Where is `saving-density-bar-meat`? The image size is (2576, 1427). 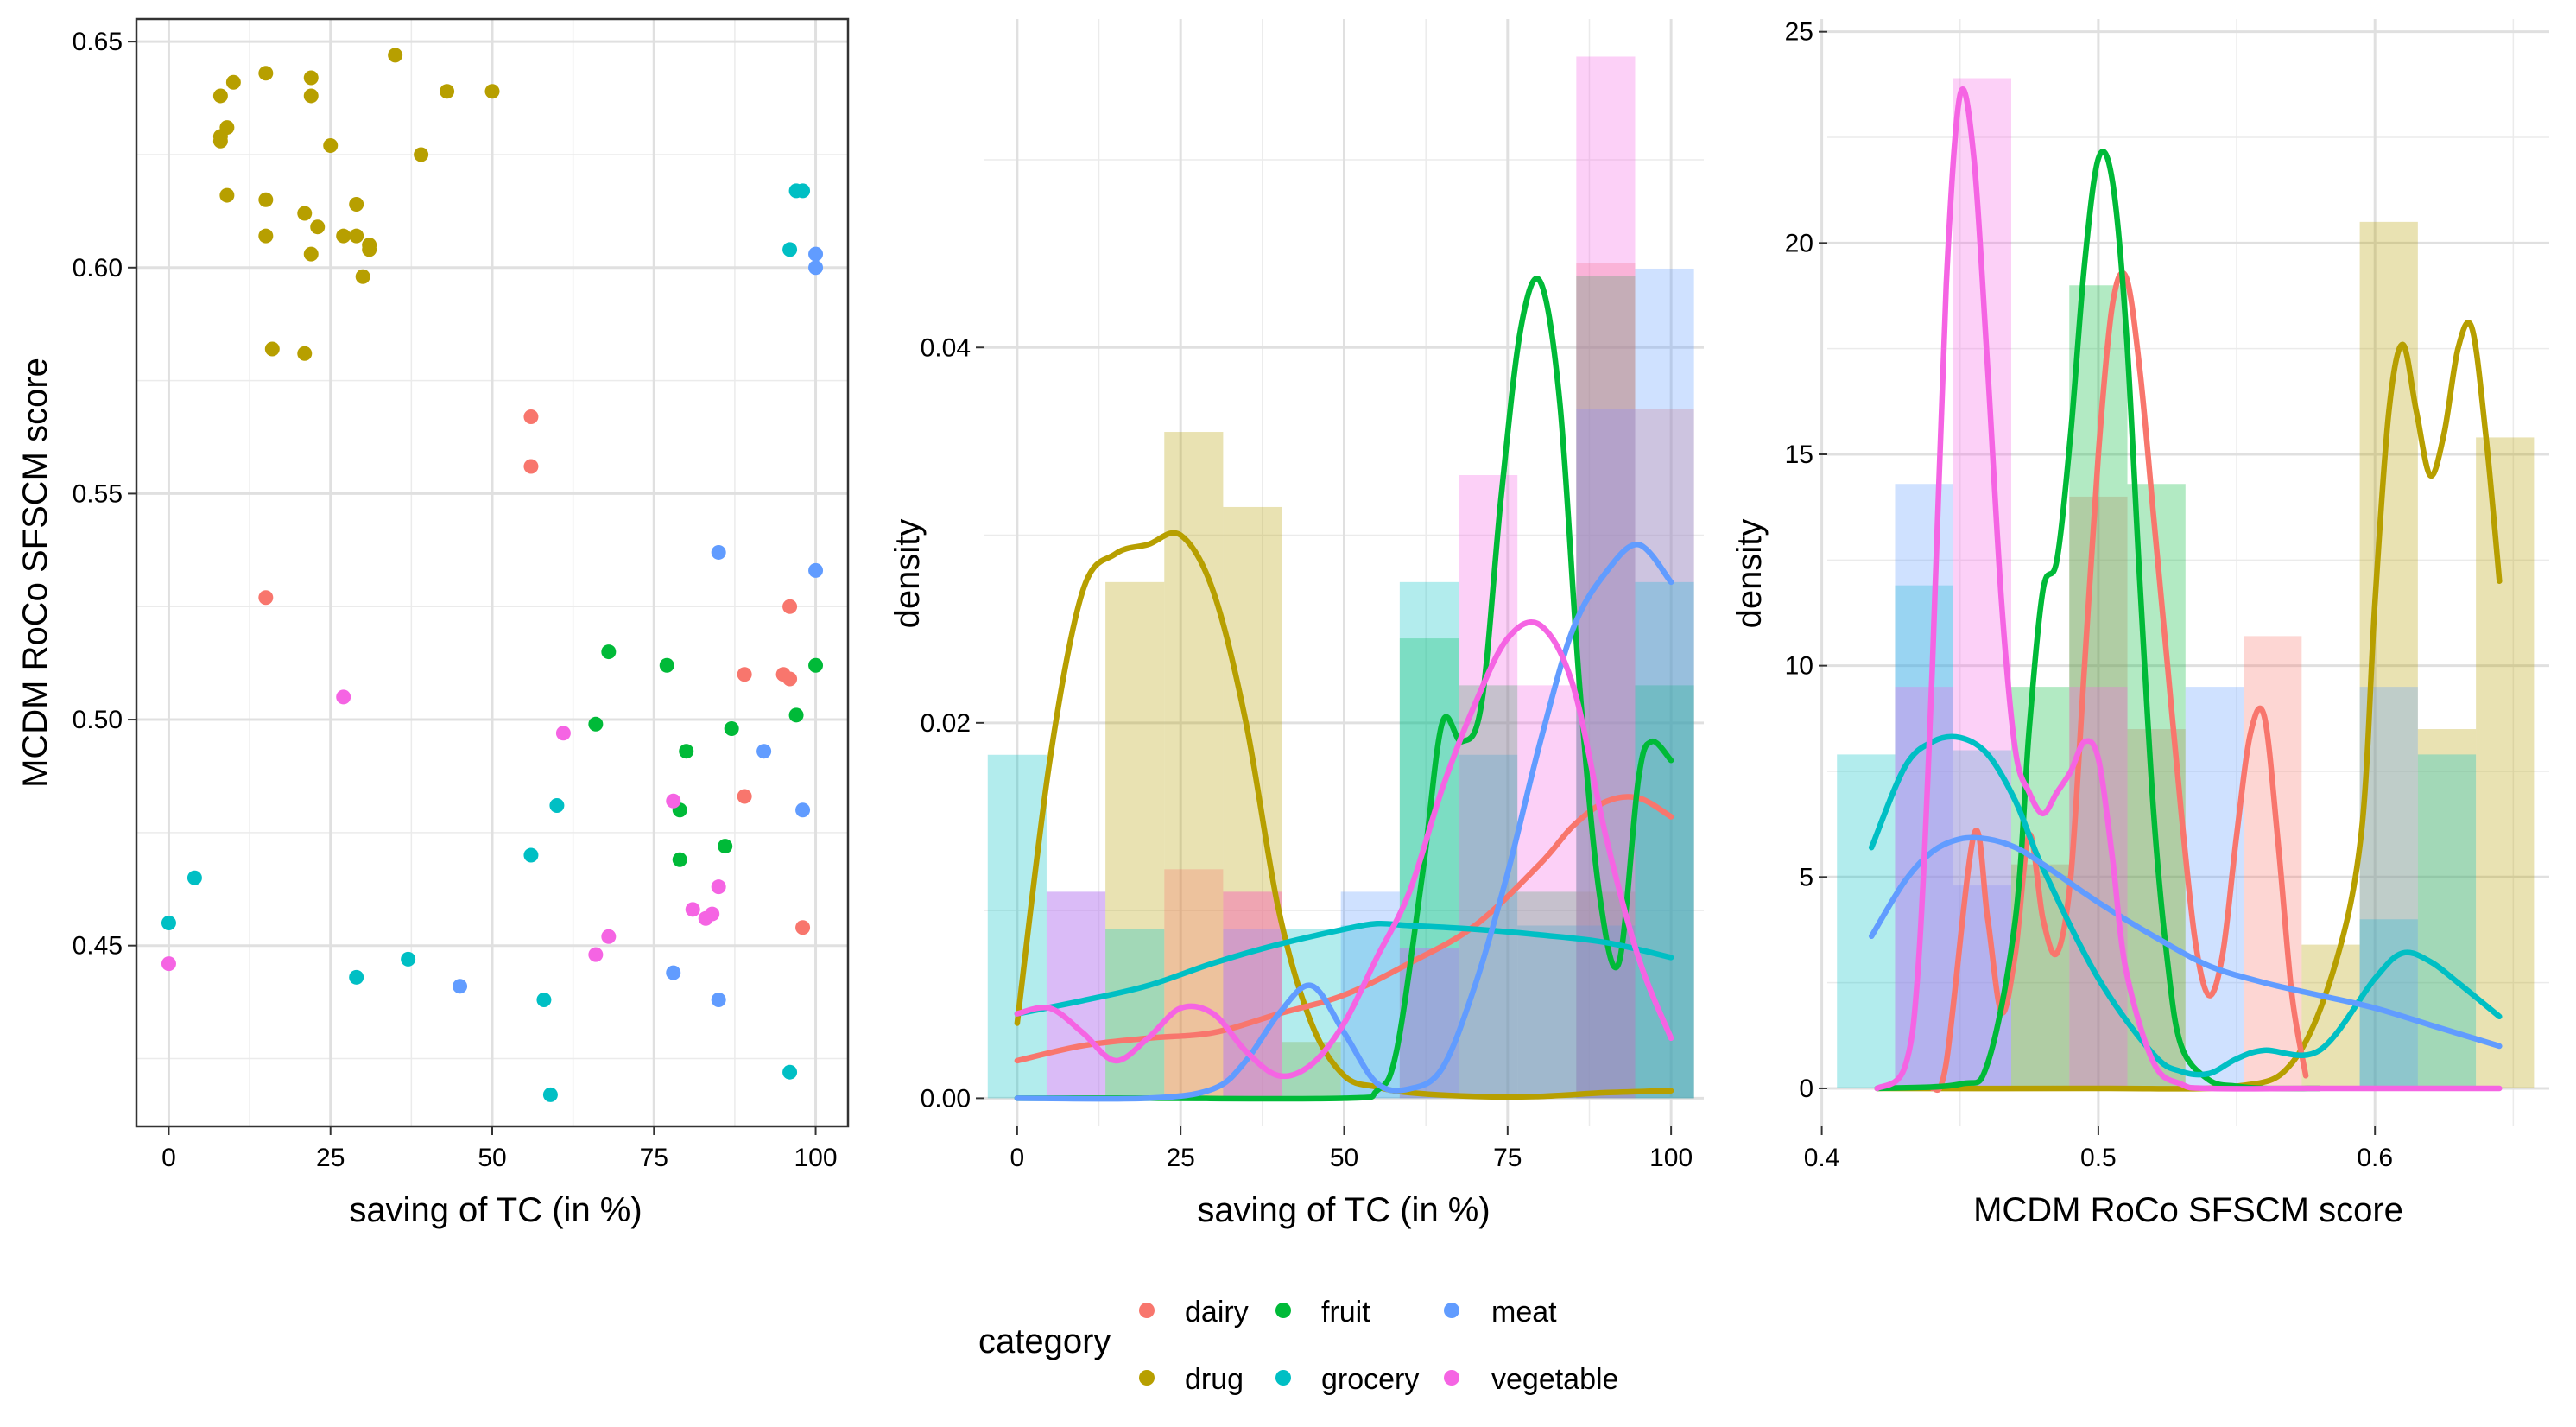 saving-density-bar-meat is located at coordinates (1664, 684).